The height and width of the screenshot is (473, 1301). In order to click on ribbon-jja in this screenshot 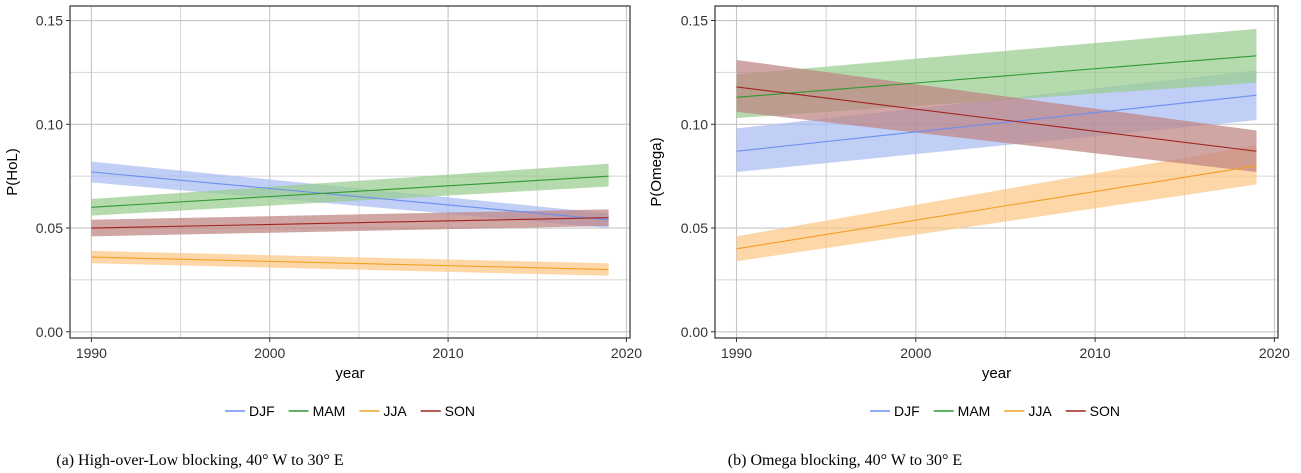, I will do `click(996, 203)`.